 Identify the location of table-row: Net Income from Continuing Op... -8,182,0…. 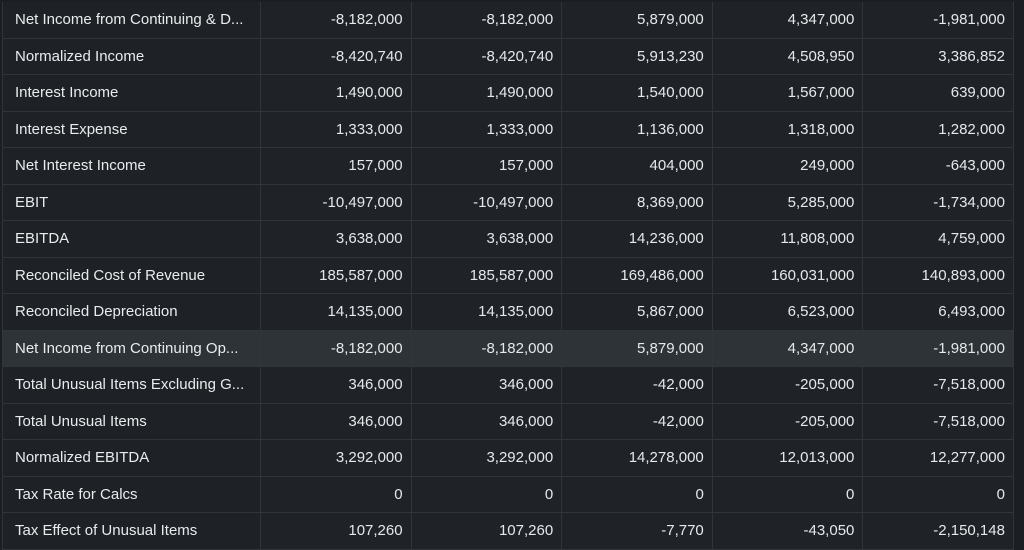
(508, 348).